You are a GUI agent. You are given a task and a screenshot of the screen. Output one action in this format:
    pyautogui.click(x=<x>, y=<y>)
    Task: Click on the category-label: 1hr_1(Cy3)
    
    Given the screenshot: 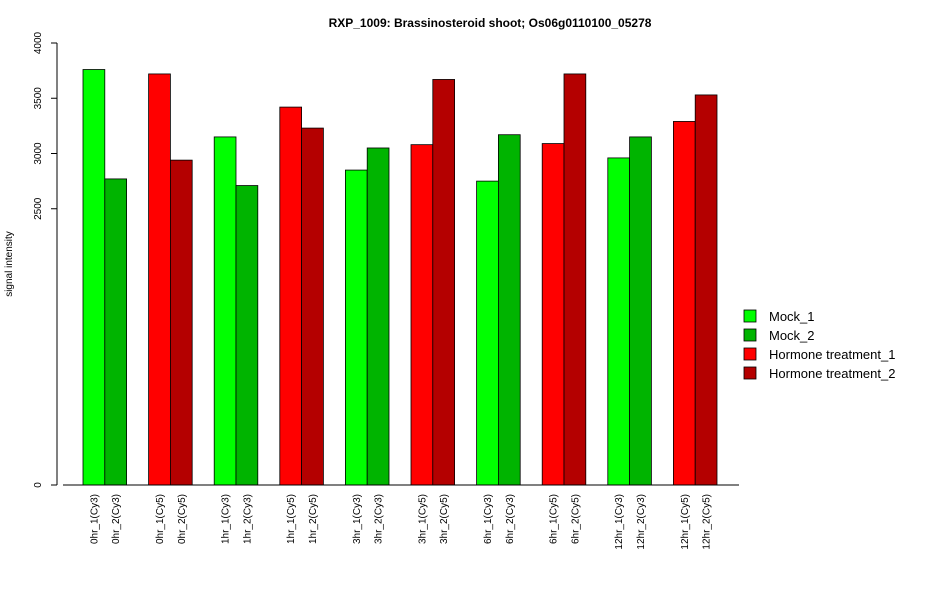 What is the action you would take?
    pyautogui.click(x=226, y=519)
    